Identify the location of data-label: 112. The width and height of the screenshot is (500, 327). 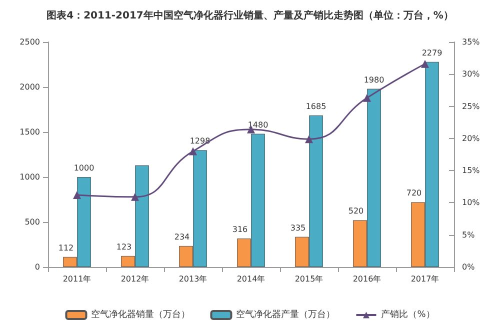
(66, 247).